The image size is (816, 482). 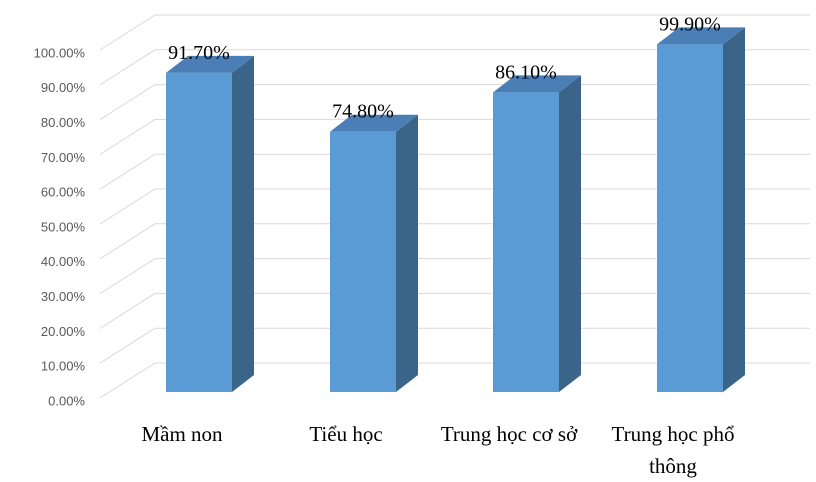 What do you see at coordinates (63, 366) in the screenshot?
I see `y-tick-label: 10.00%` at bounding box center [63, 366].